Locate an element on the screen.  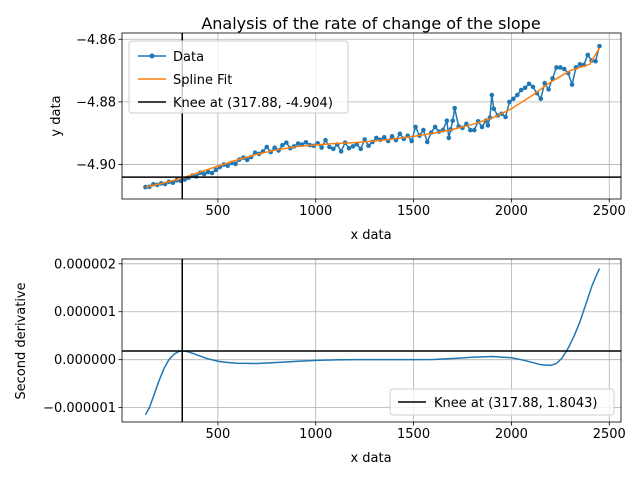
y-tick-label: −4.86 is located at coordinates (96, 40).